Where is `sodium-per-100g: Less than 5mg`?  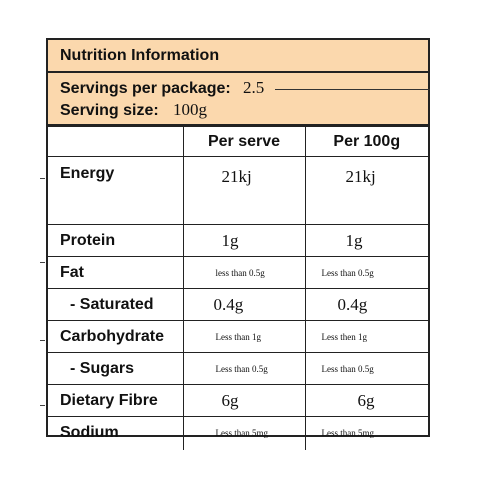
sodium-per-100g: Less than 5mg is located at coordinates (366, 433).